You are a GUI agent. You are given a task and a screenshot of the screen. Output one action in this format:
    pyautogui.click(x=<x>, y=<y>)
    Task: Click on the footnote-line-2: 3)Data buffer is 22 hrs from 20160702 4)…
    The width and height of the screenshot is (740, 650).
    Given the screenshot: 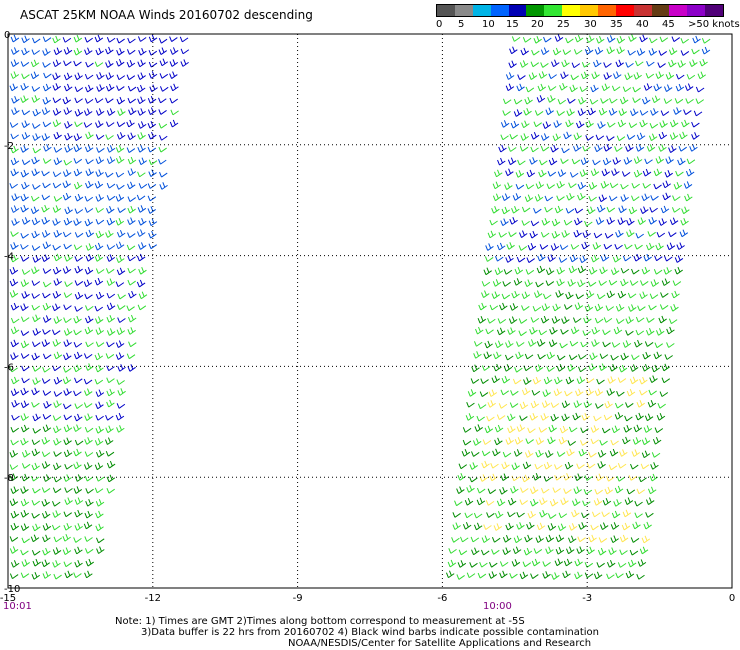 What is the action you would take?
    pyautogui.click(x=370, y=632)
    